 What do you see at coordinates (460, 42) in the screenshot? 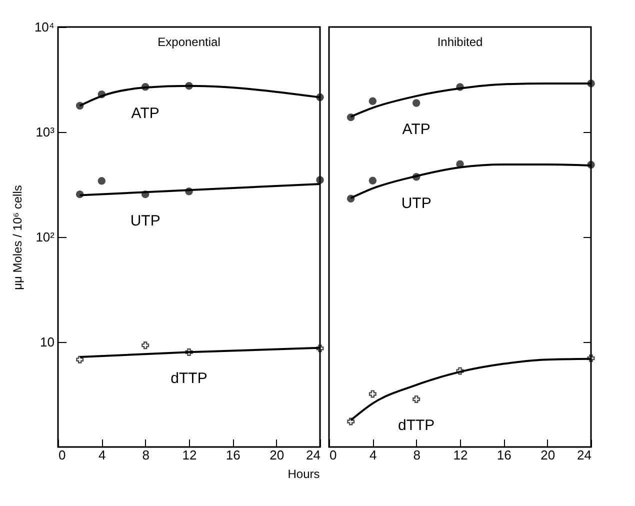
I see `text: Inhibited` at bounding box center [460, 42].